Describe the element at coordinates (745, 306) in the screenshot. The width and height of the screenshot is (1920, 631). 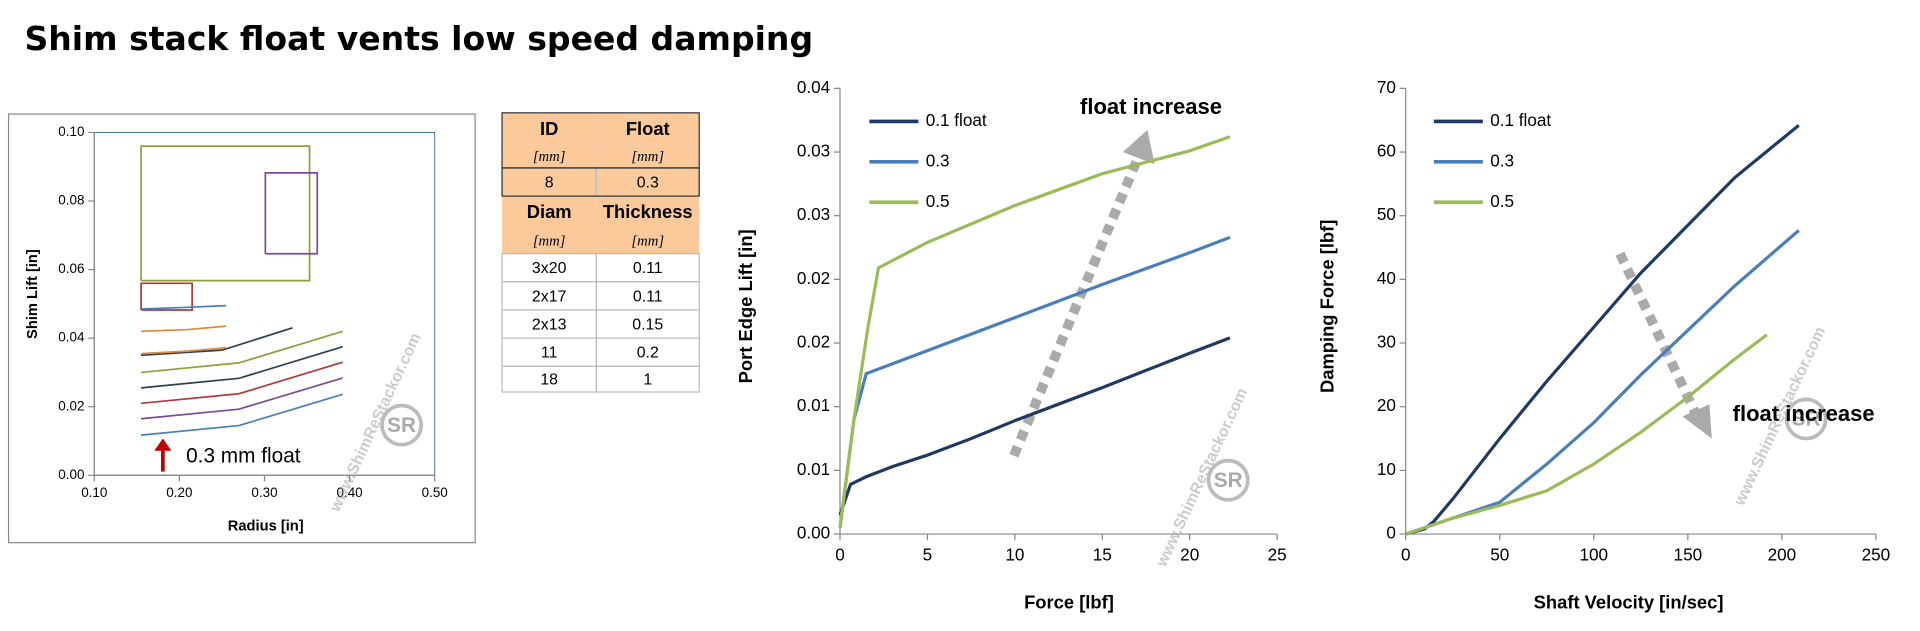
I see `y-axis-title: Port Edge Lift [in]` at that location.